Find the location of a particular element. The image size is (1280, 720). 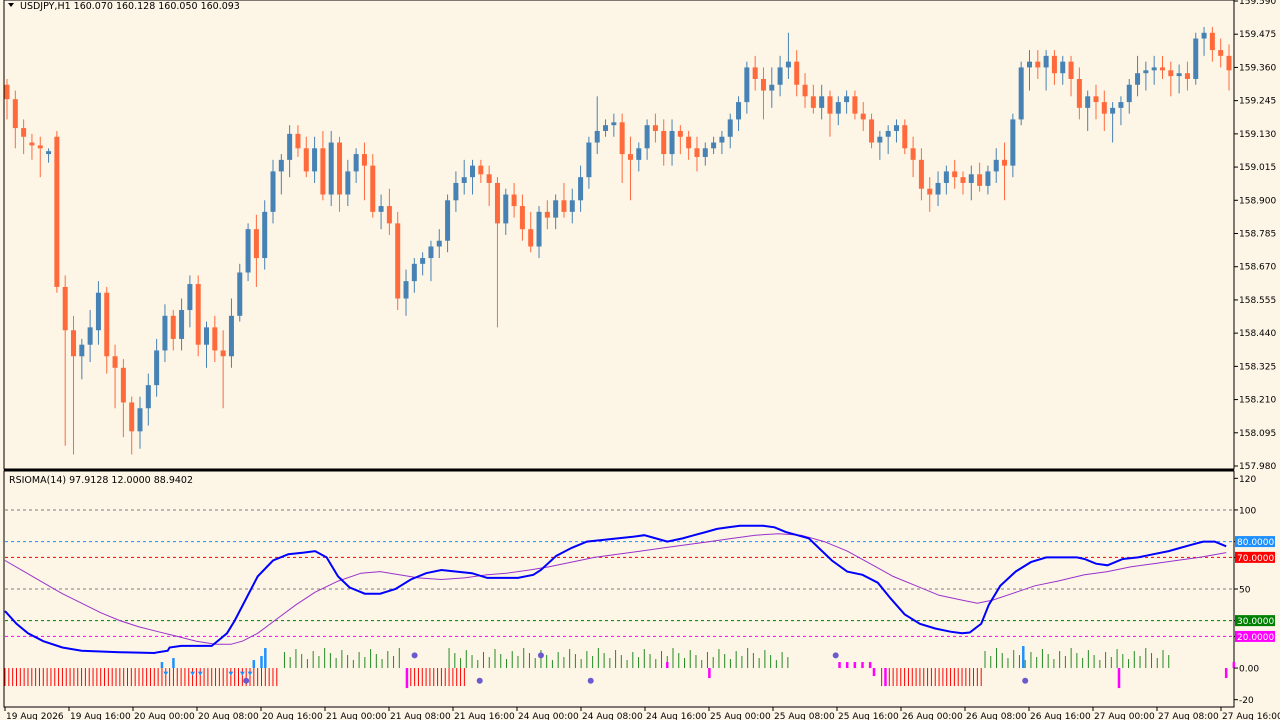

level-badge-label: 30.0000 is located at coordinates (1255, 622).